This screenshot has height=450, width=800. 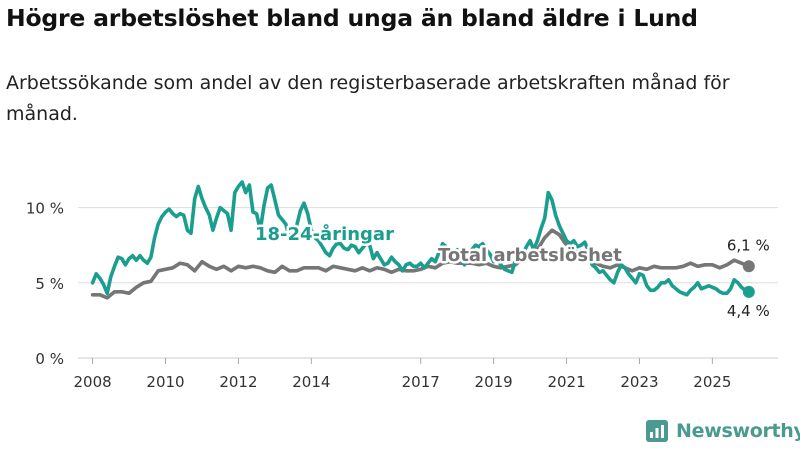 What do you see at coordinates (494, 382) in the screenshot?
I see `x-tick-label: 2019` at bounding box center [494, 382].